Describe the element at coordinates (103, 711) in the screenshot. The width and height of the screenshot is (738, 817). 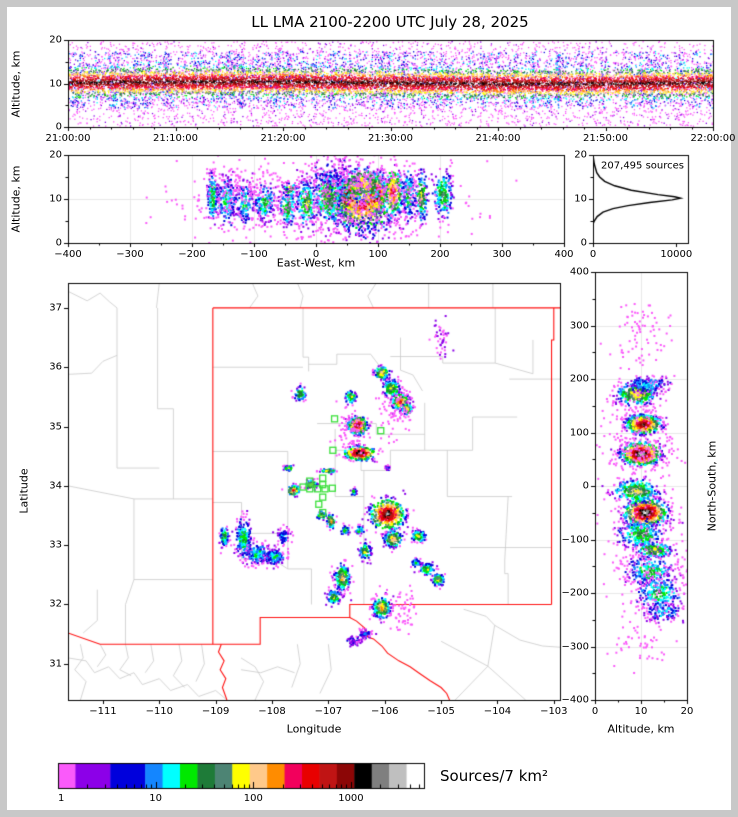
I see `tick-label: −111` at that location.